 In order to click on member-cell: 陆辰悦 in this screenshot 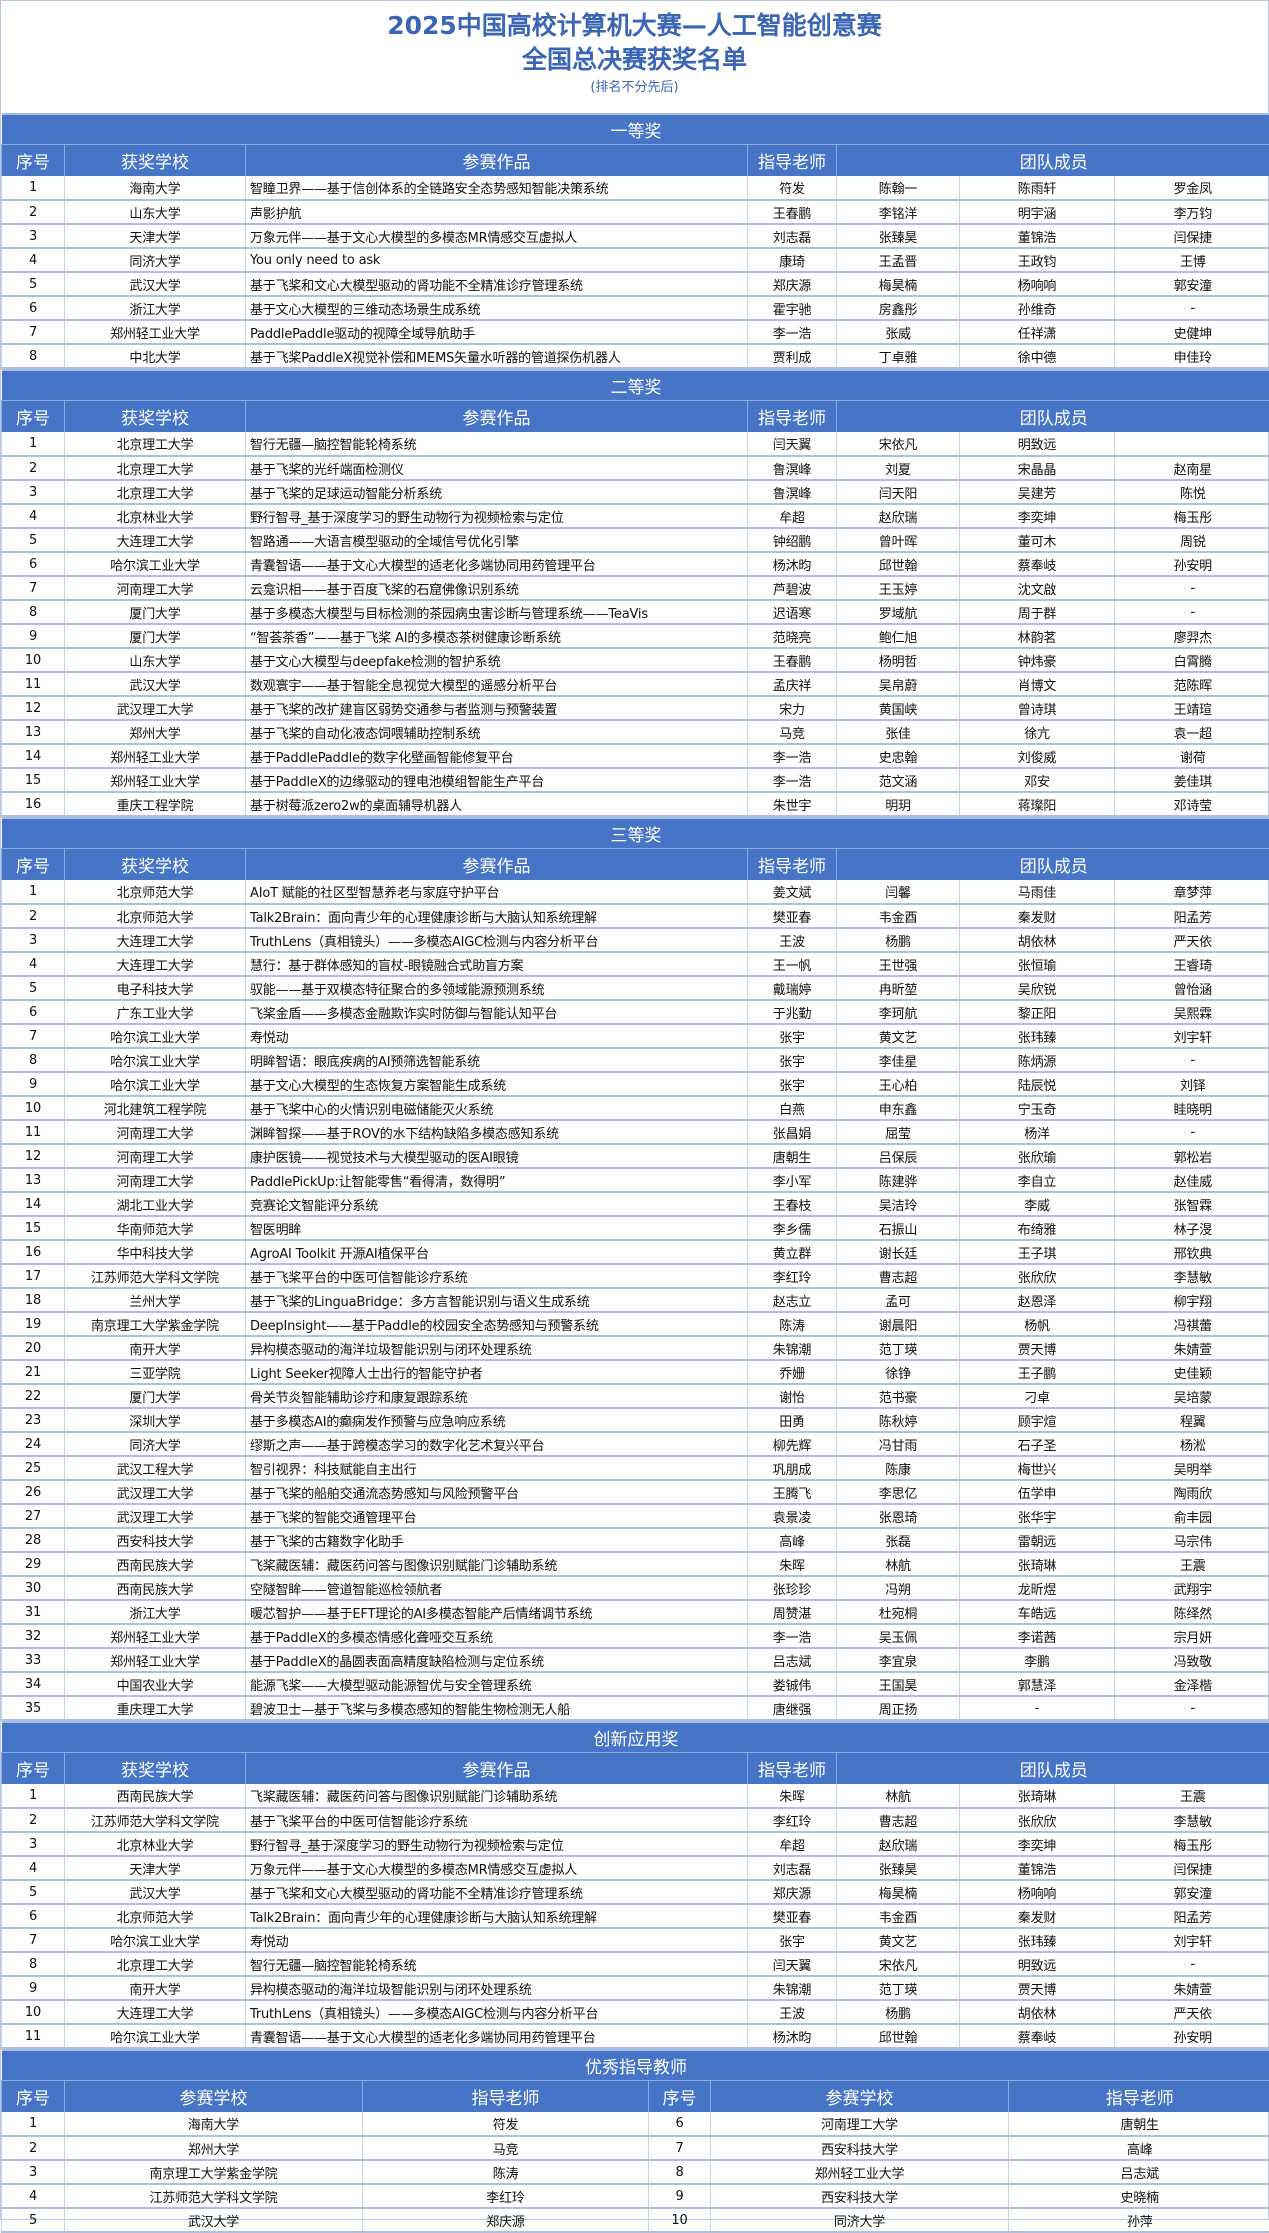, I will do `click(1037, 1084)`.